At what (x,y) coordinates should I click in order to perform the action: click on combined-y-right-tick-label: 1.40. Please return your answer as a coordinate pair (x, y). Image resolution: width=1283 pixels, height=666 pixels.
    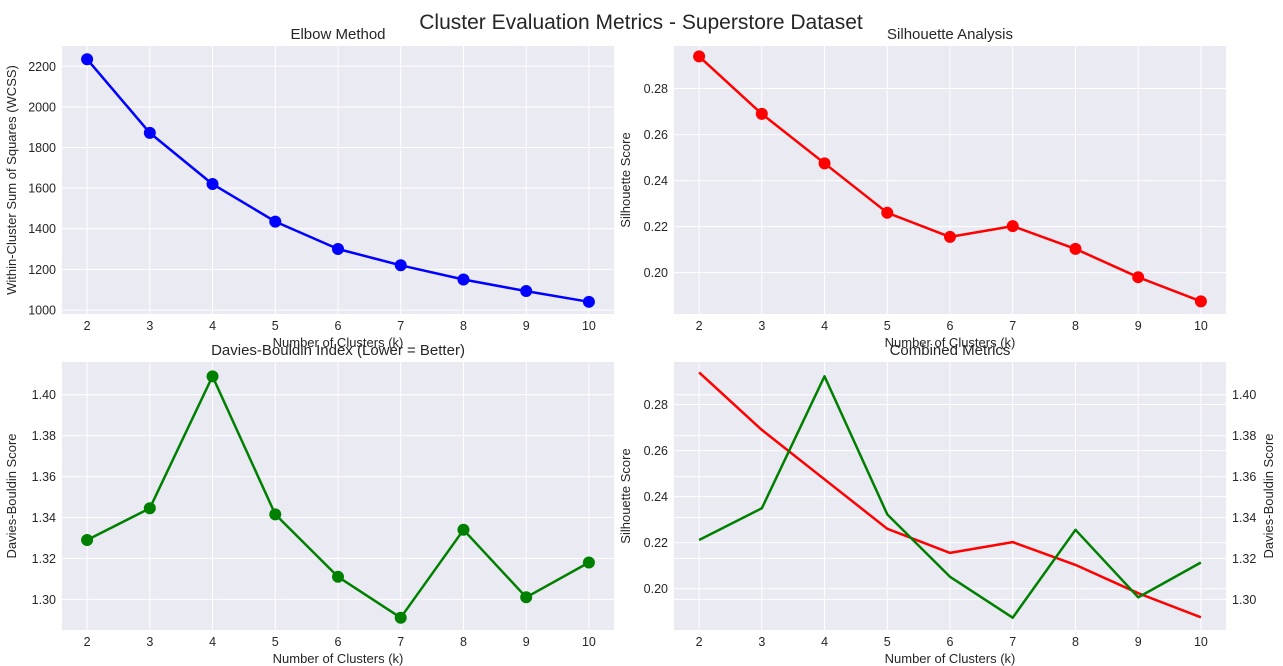
    Looking at the image, I should click on (1244, 395).